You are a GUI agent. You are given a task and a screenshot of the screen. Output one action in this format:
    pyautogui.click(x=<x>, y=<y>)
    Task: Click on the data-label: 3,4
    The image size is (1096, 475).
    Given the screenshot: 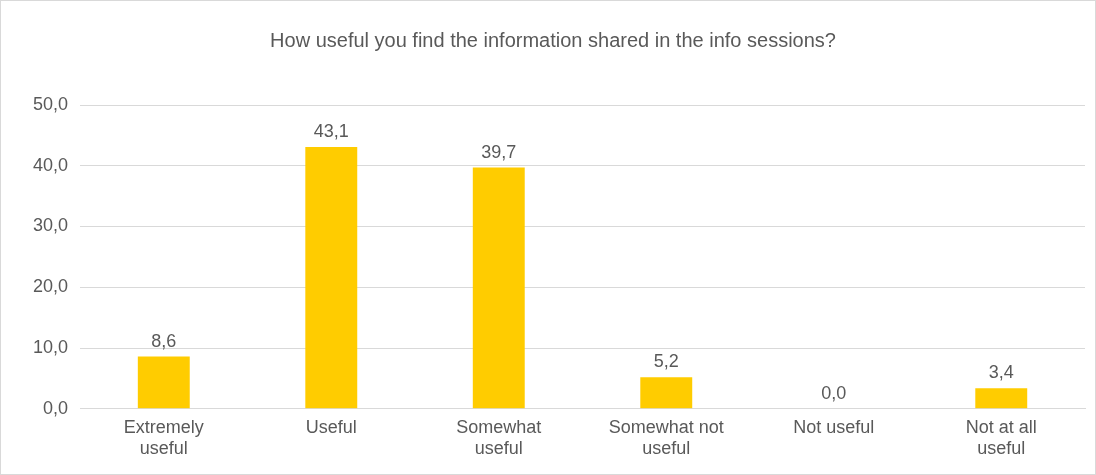 What is the action you would take?
    pyautogui.click(x=1001, y=372)
    